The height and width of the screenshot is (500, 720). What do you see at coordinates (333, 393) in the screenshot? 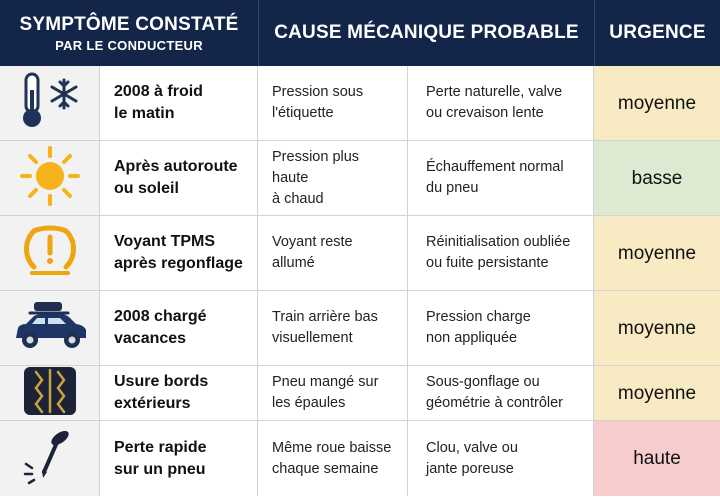
I see `cause-cell: Pneu mangé sur les épaules` at bounding box center [333, 393].